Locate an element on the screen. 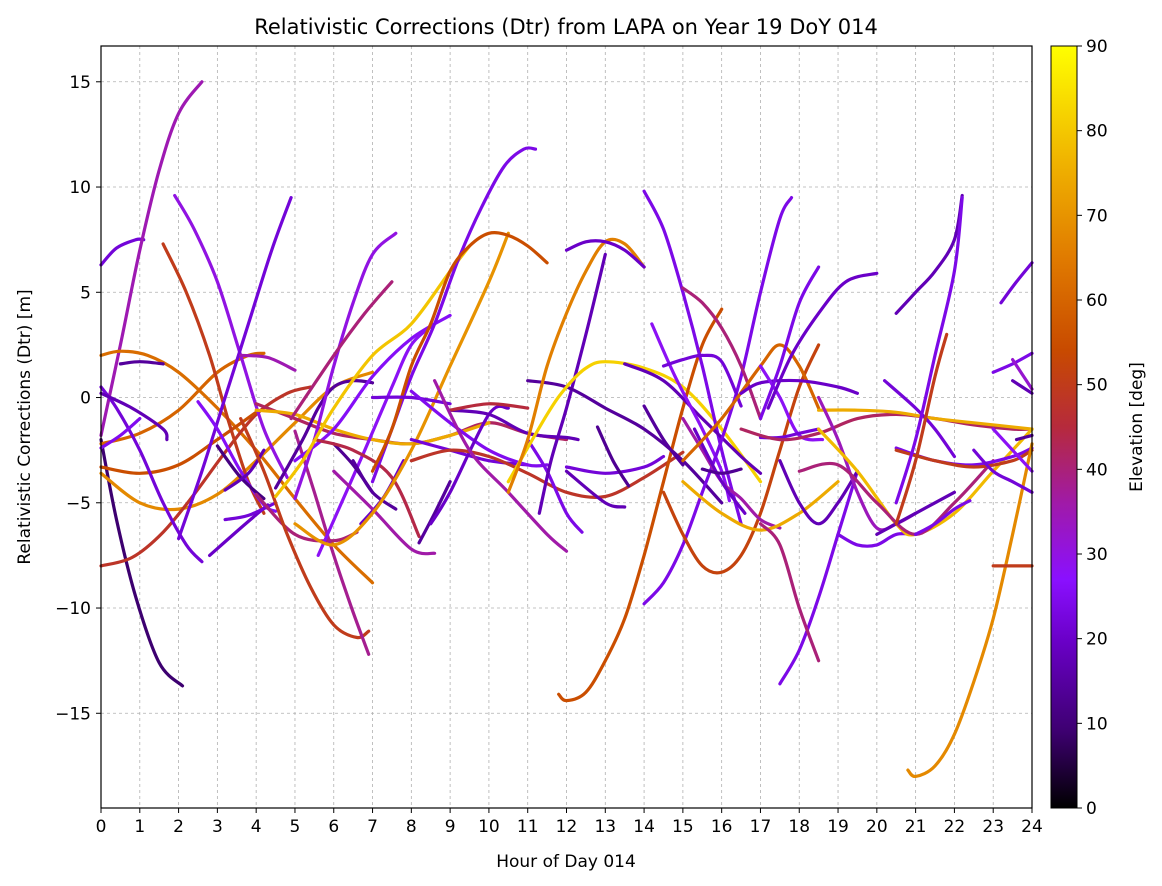 Image resolution: width=1162 pixels, height=886 pixels. x-tick-label: 16 is located at coordinates (722, 827).